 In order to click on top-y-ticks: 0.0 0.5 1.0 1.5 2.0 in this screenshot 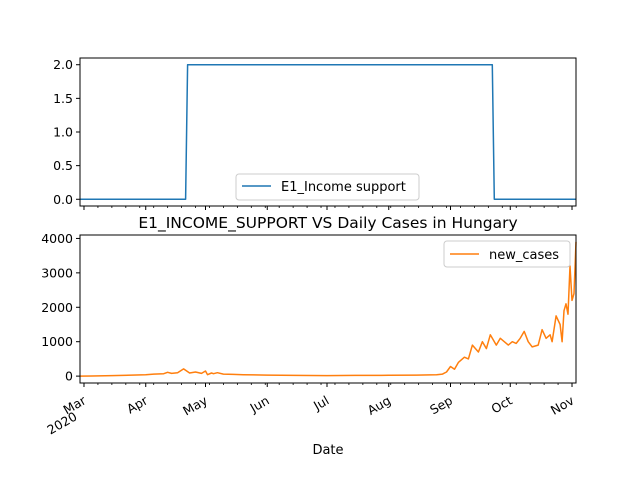, I will do `click(66, 132)`.